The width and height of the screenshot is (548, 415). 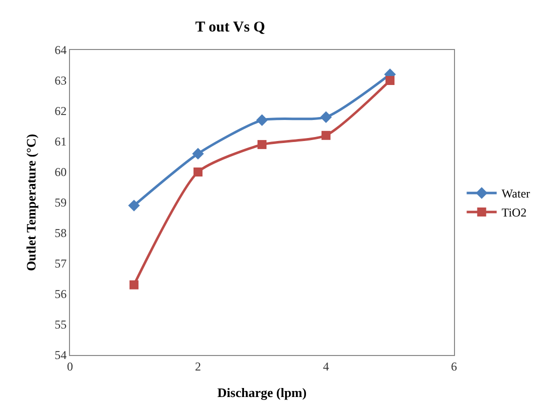 What do you see at coordinates (60, 172) in the screenshot?
I see `y-tick-label: 60` at bounding box center [60, 172].